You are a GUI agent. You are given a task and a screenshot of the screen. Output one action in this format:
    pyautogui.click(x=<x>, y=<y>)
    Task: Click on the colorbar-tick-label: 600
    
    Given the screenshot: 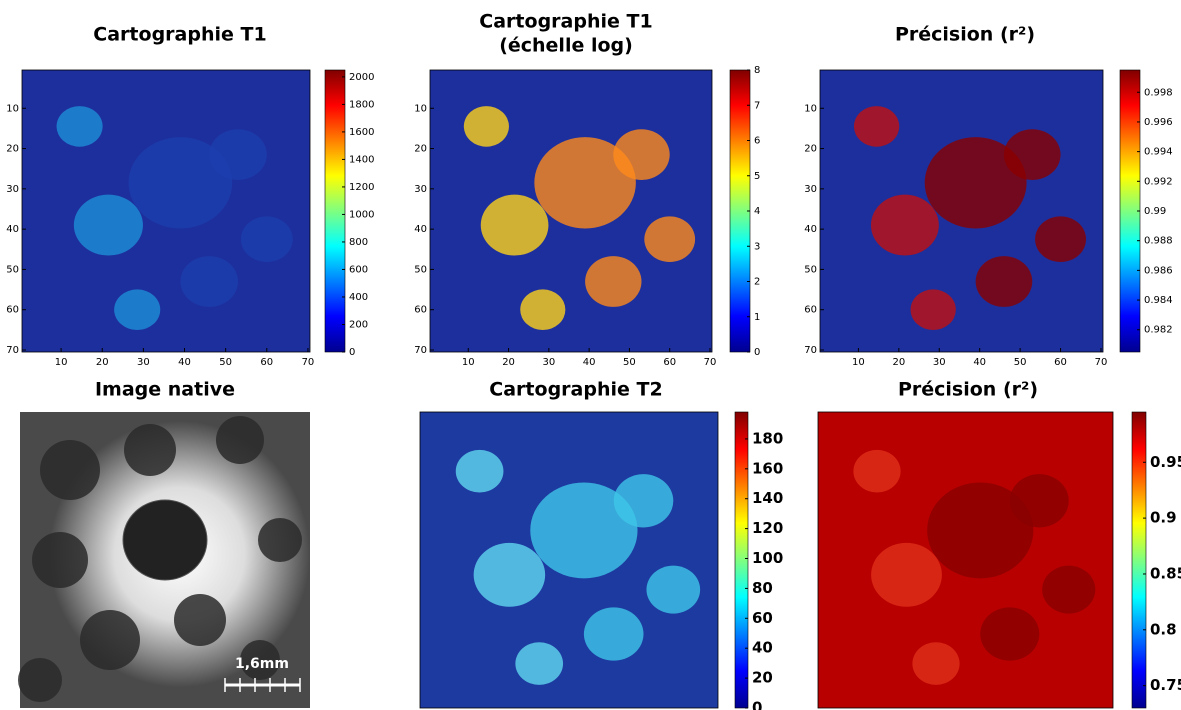 What is the action you would take?
    pyautogui.click(x=358, y=269)
    